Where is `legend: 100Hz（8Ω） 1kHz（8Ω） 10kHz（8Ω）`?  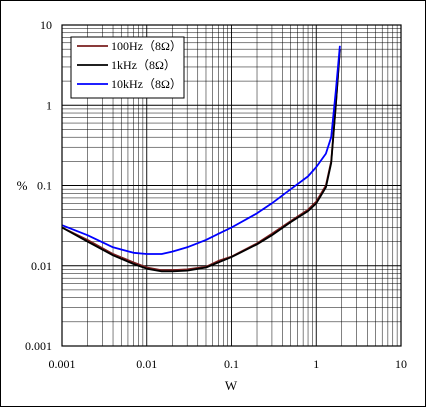 legend: 100Hz（8Ω） 1kHz（8Ω） 10kHz（8Ω） is located at coordinates (127, 67).